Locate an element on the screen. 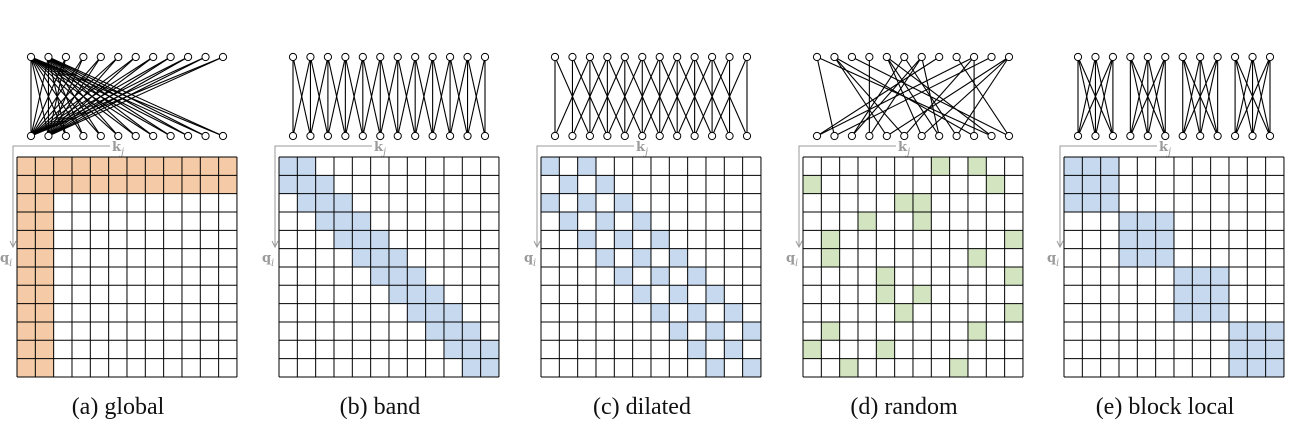  axis-arrow-line is located at coordinates (61, 195).